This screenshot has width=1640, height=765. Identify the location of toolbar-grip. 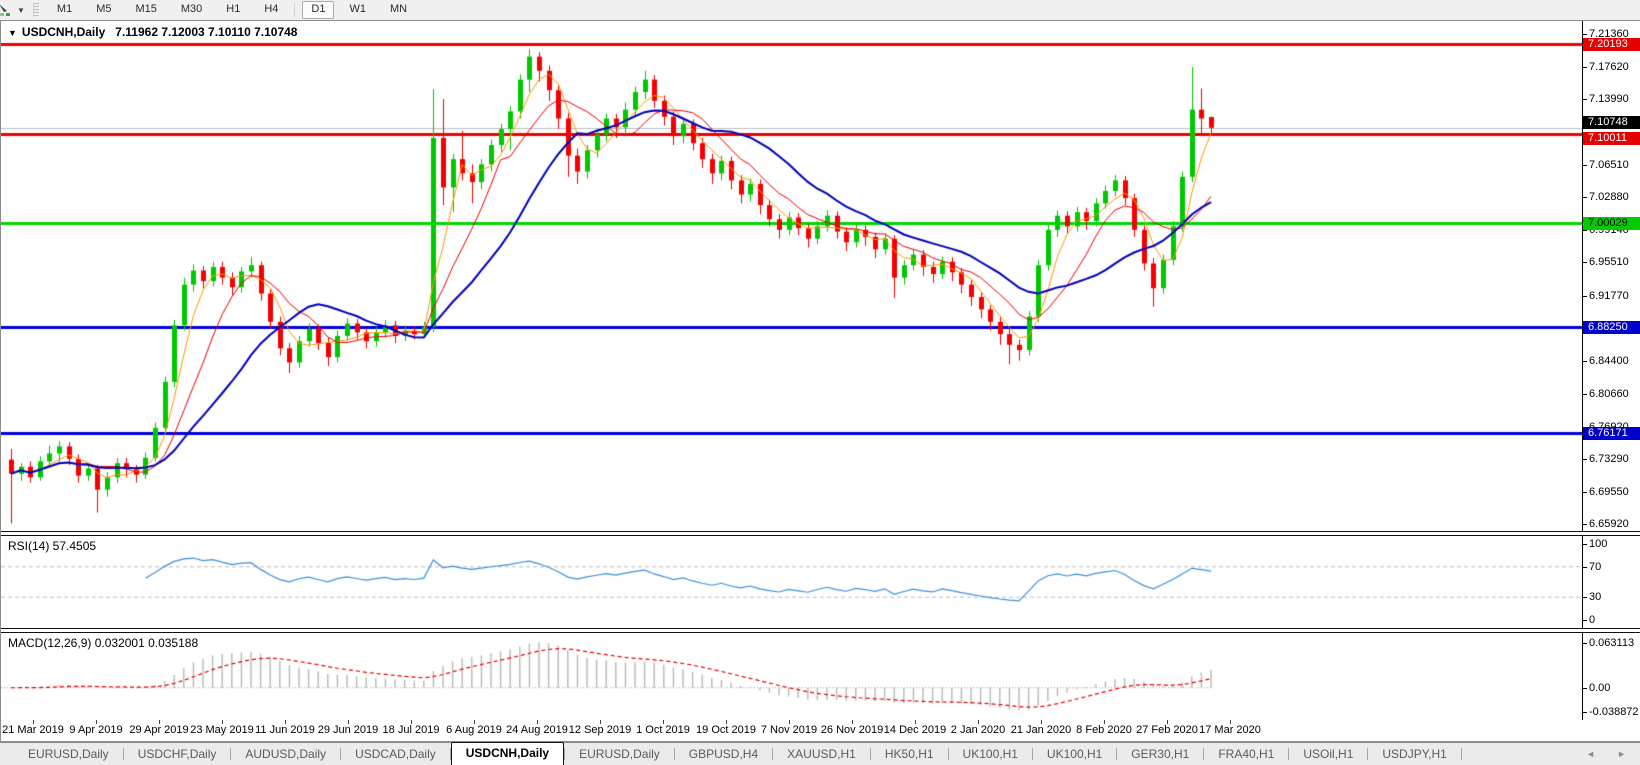
(35, 10).